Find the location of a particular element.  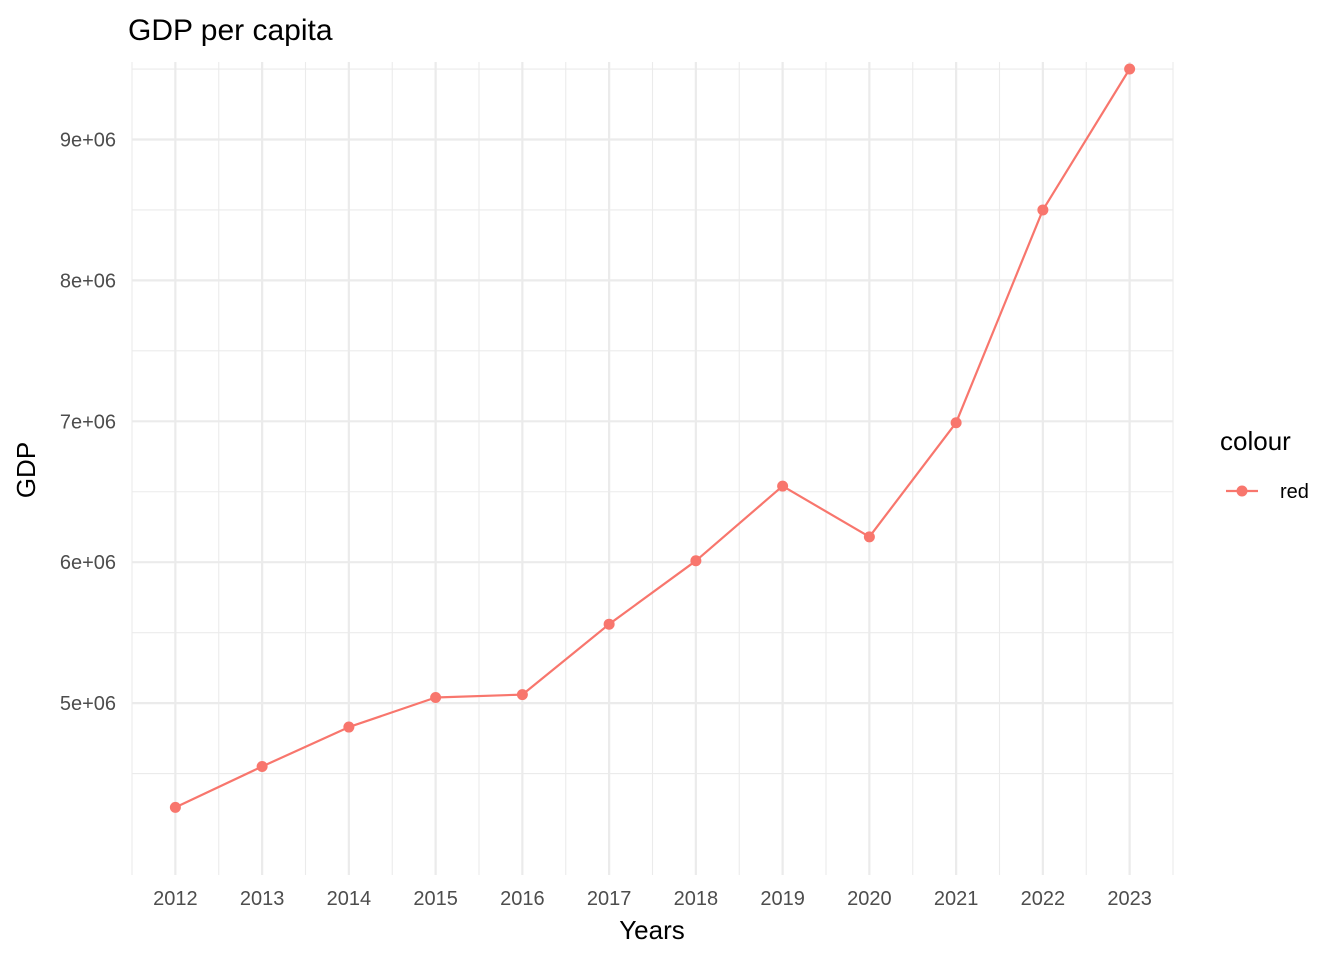

x-tick-label: 2021 is located at coordinates (956, 899).